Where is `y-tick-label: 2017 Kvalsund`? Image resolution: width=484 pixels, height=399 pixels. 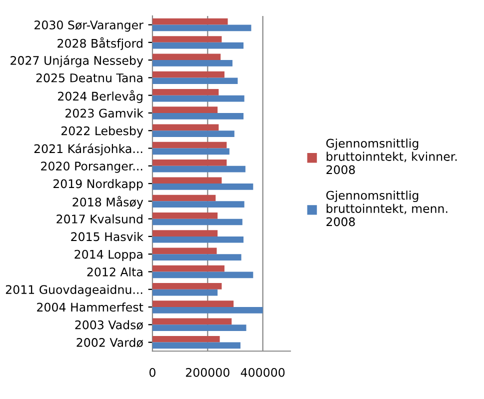 y-tick-label: 2017 Kvalsund is located at coordinates (99, 219).